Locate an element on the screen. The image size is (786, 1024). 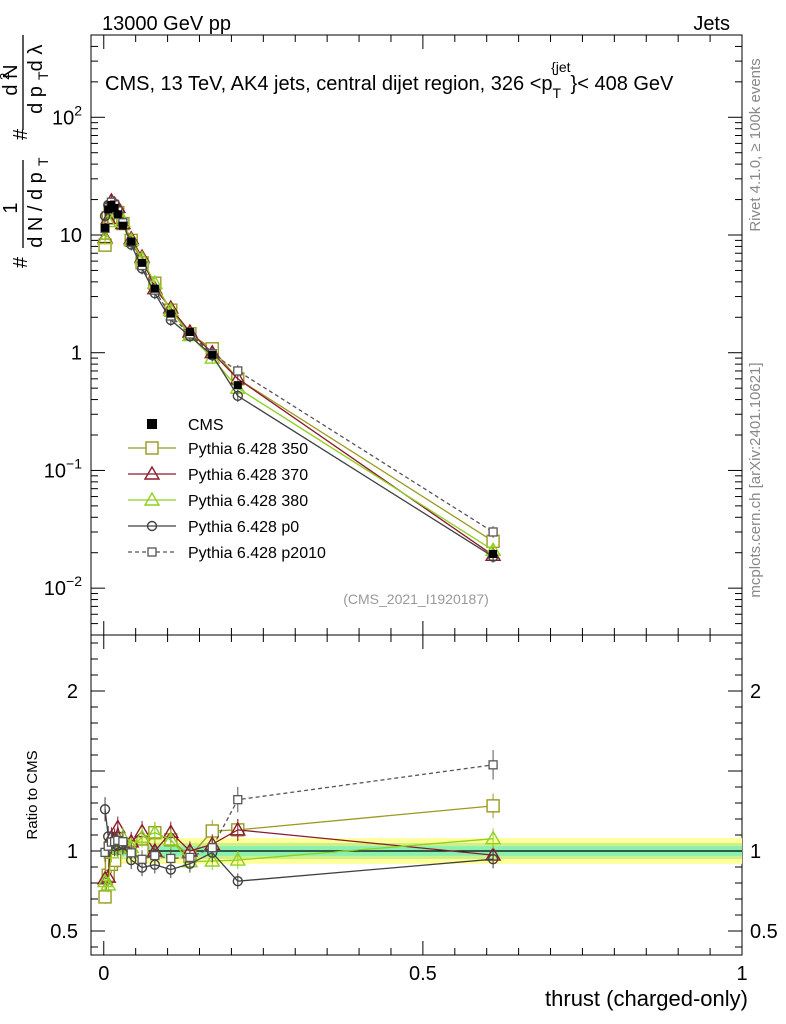
ylabel-frac-1-num: 1 is located at coordinates (11, 207).